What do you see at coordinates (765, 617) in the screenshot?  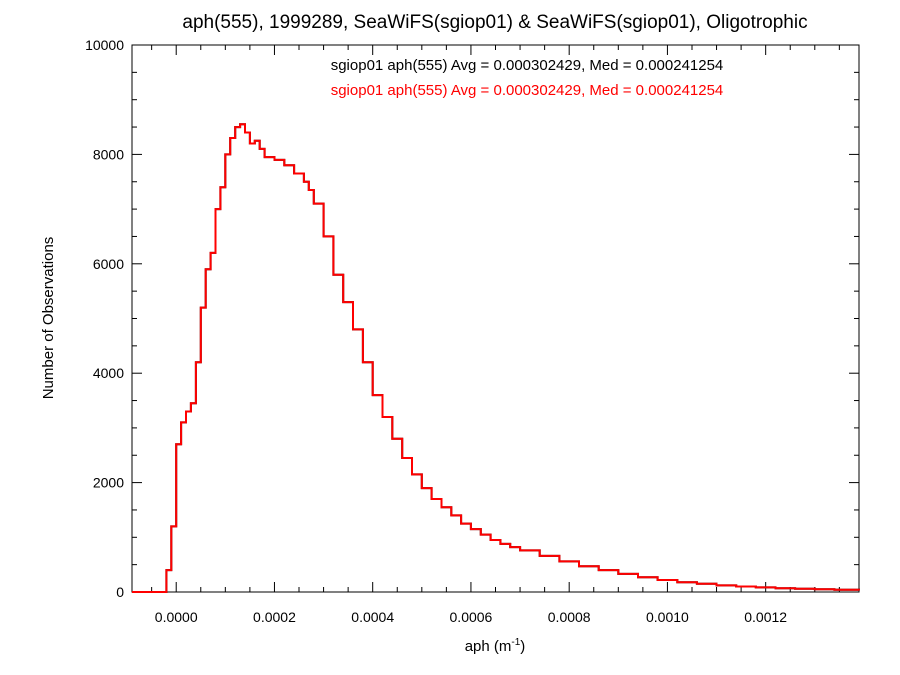 I see `x-tick-label: 0.0012` at bounding box center [765, 617].